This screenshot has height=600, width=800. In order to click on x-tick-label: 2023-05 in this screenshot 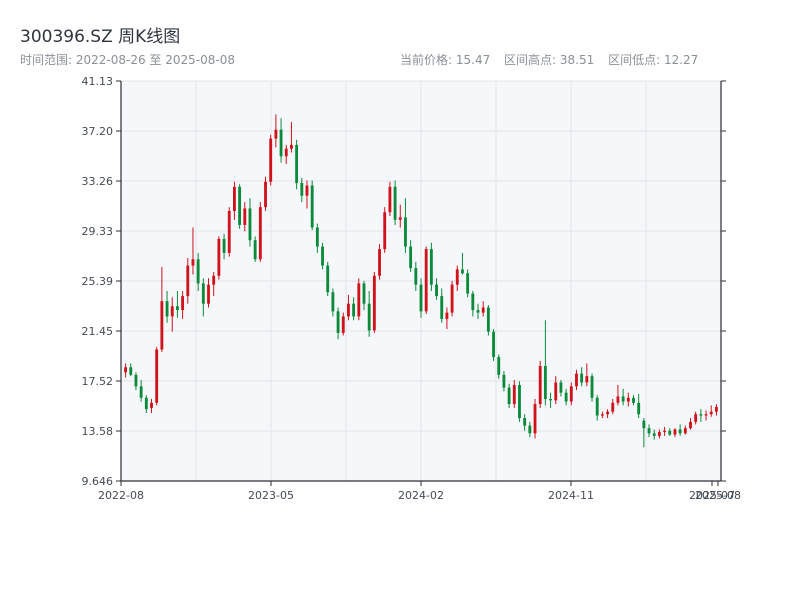, I will do `click(271, 495)`.